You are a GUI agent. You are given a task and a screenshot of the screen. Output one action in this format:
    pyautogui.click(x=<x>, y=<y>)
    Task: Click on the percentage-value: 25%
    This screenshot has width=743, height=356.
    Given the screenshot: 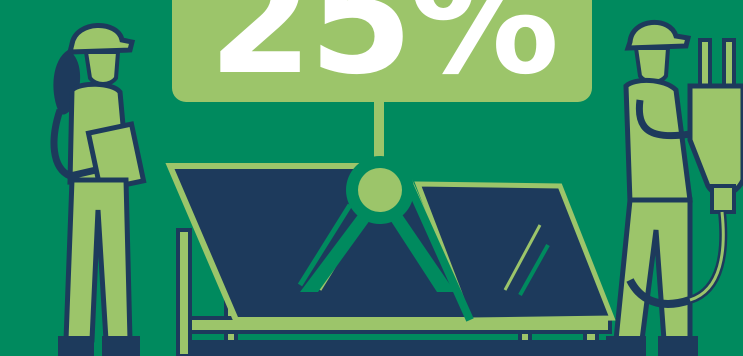 What is the action you would take?
    pyautogui.click(x=383, y=51)
    